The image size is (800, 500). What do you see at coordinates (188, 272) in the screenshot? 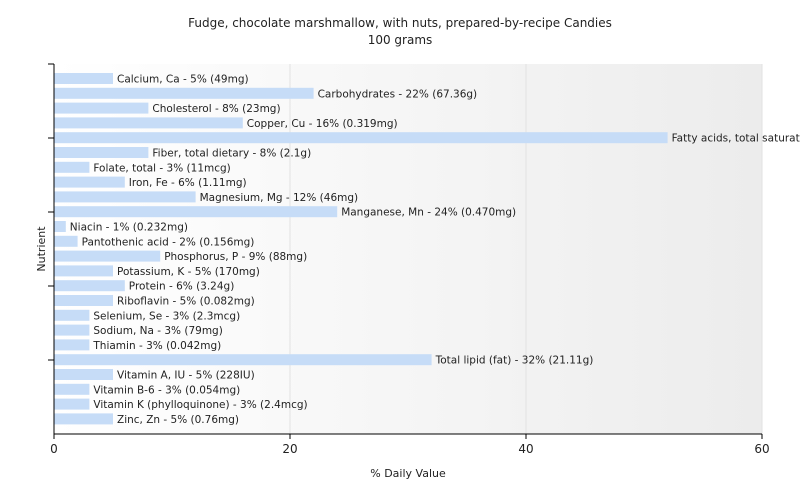
I see `bar-label: Potassium, K - 5% (170mg)` at bounding box center [188, 272].